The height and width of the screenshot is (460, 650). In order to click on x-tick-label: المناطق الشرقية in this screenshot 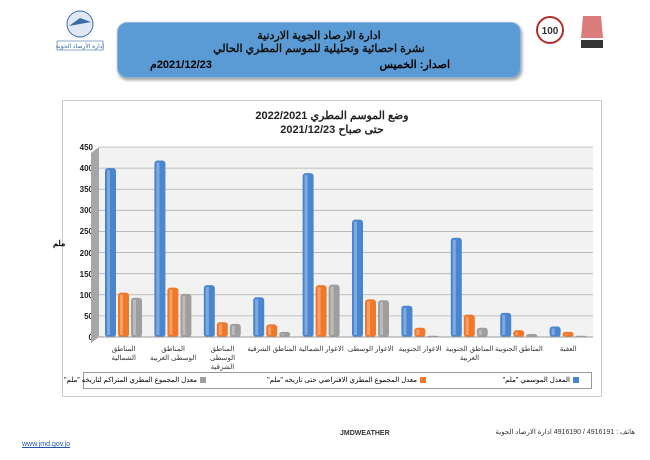, I will do `click(272, 349)`.